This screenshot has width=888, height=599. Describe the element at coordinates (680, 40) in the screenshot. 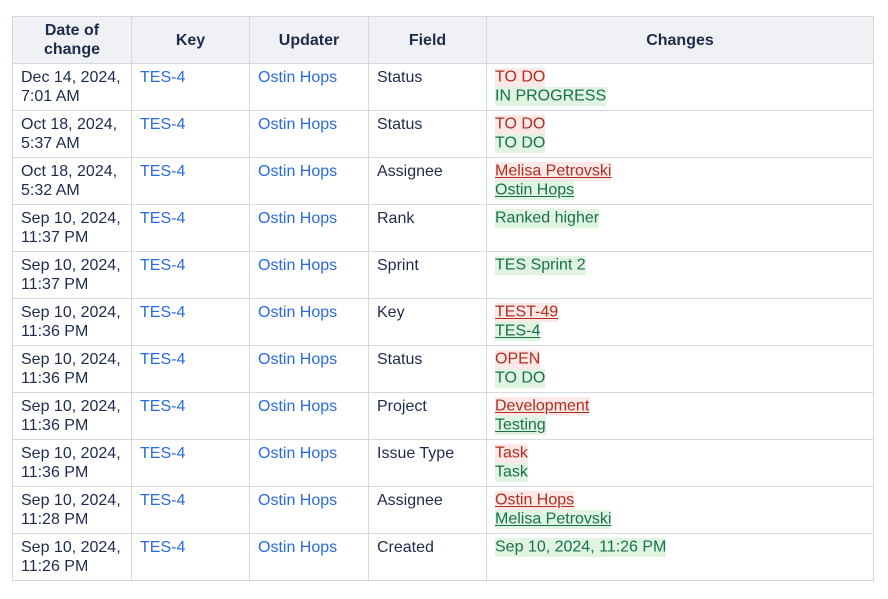

I see `column-header-changes: Changes` at that location.